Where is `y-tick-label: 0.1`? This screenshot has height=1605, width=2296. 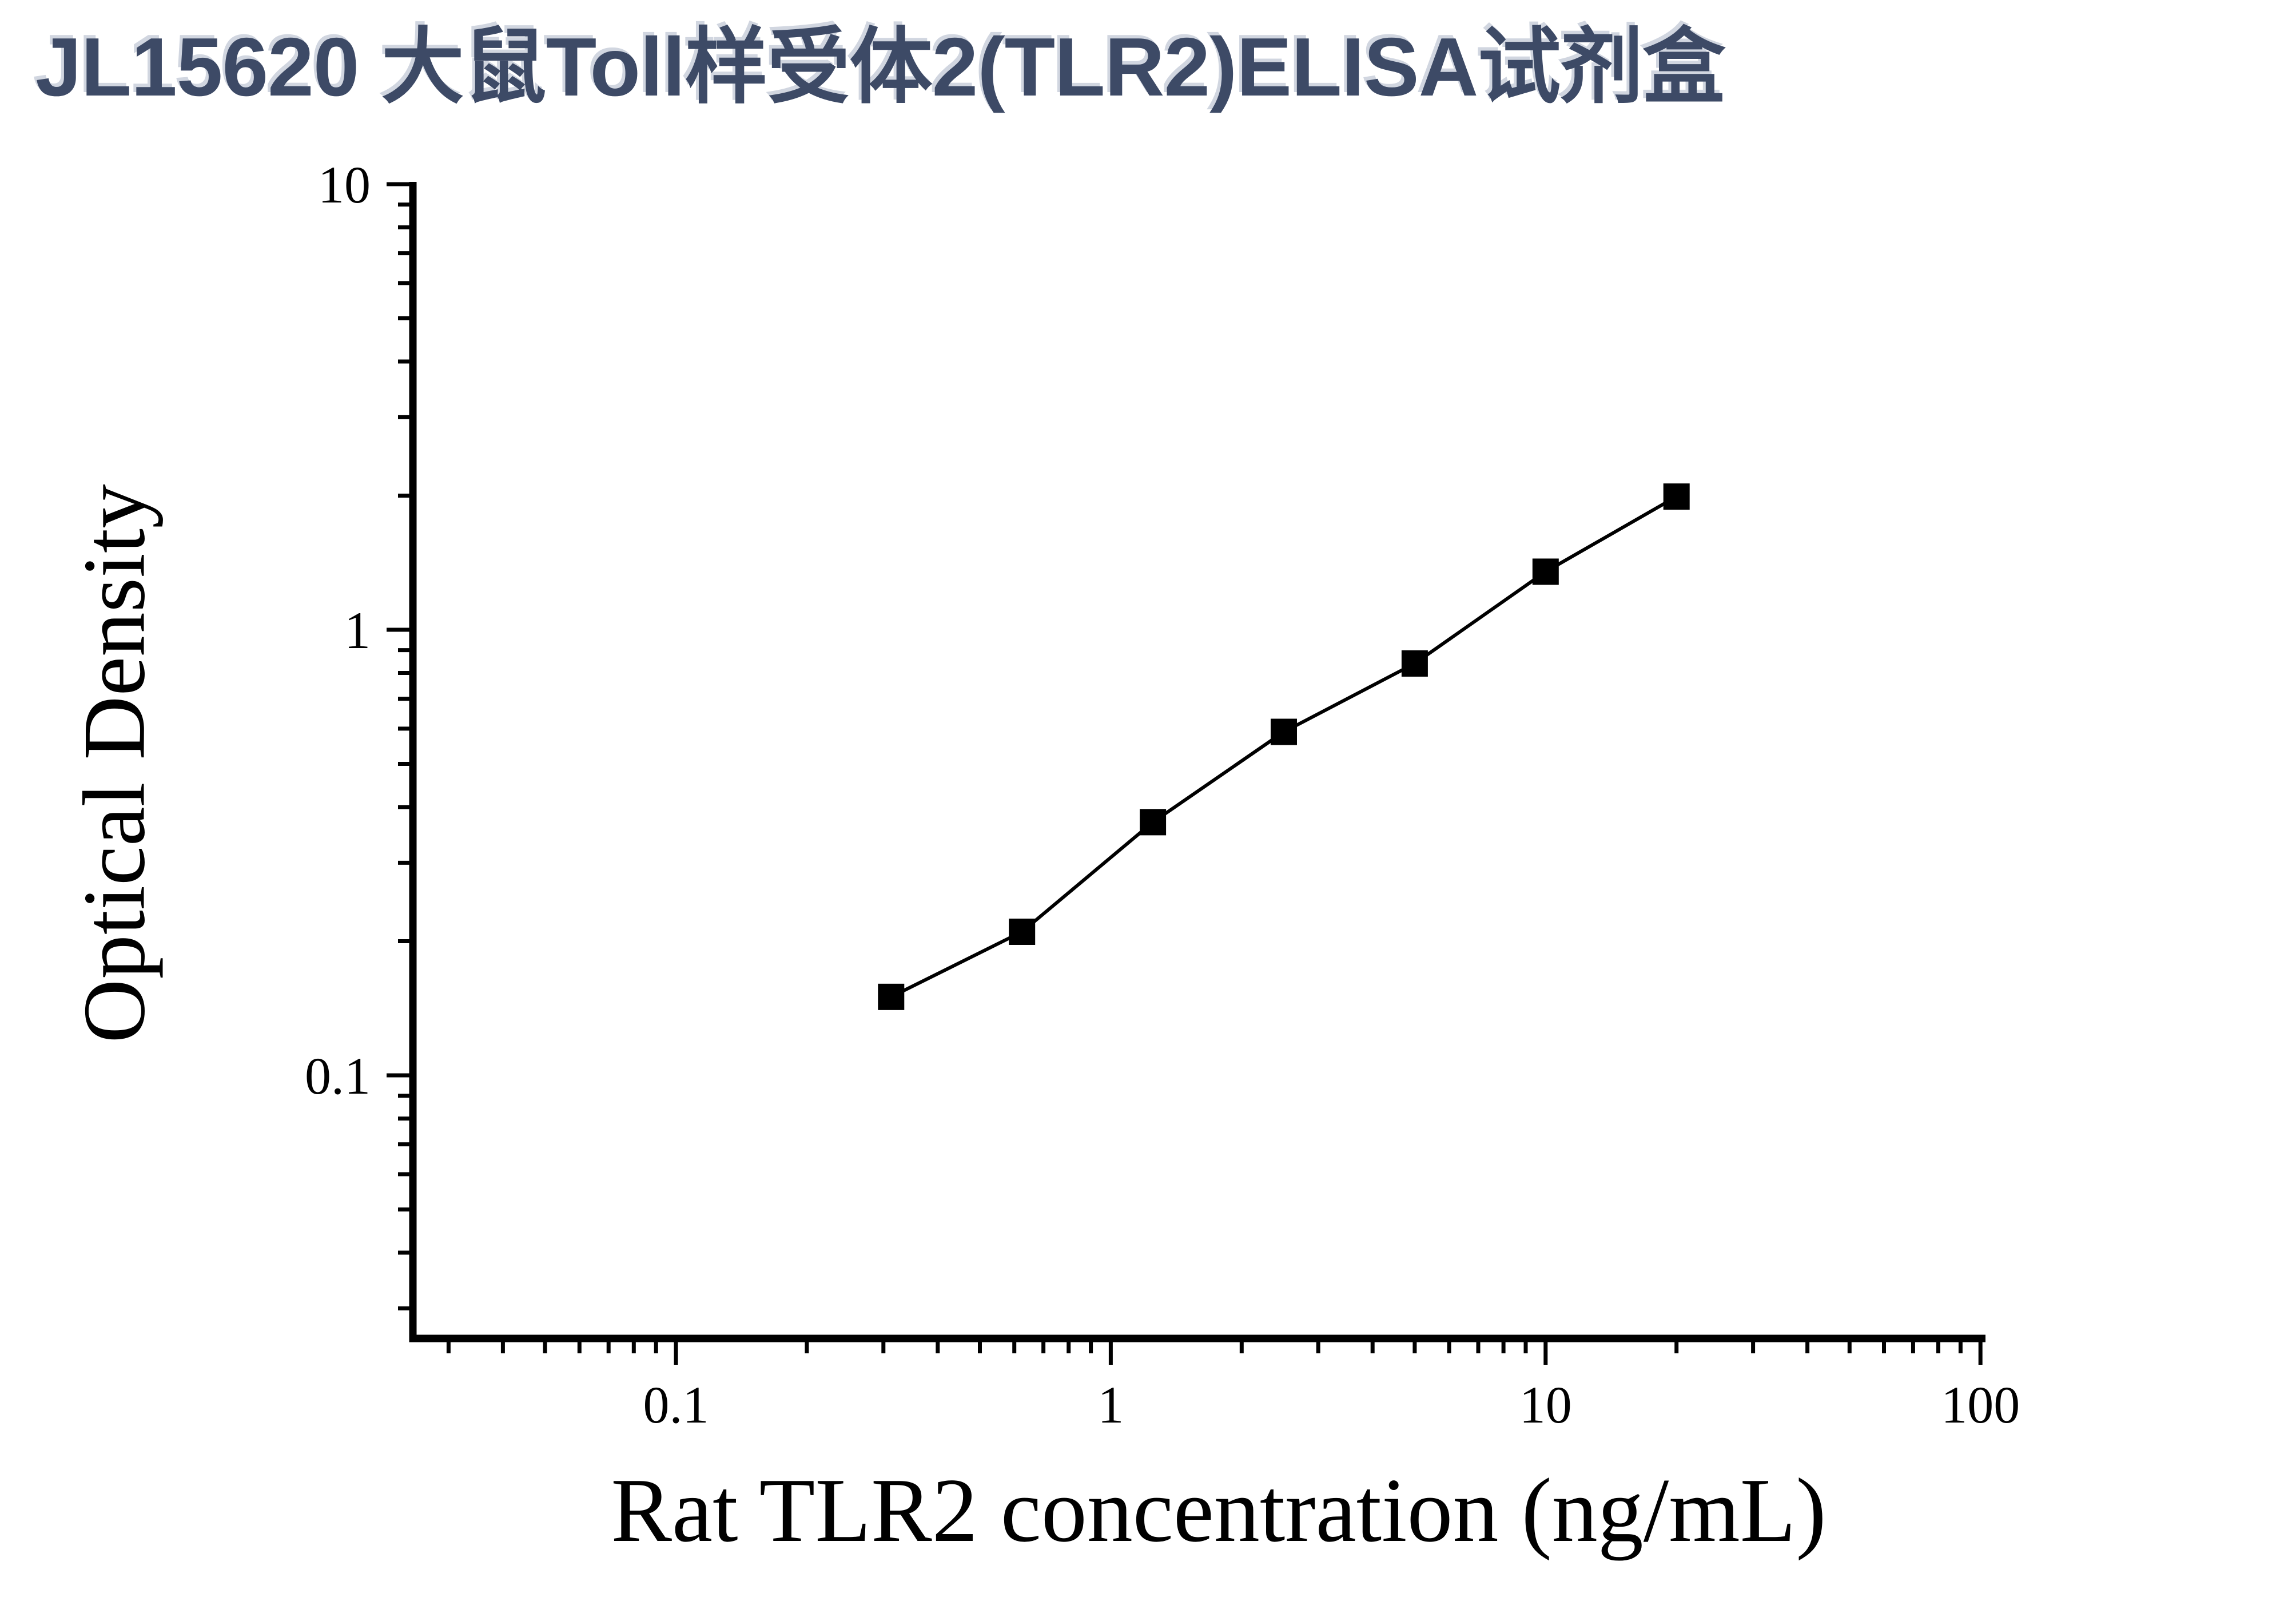 y-tick-label: 0.1 is located at coordinates (338, 1076).